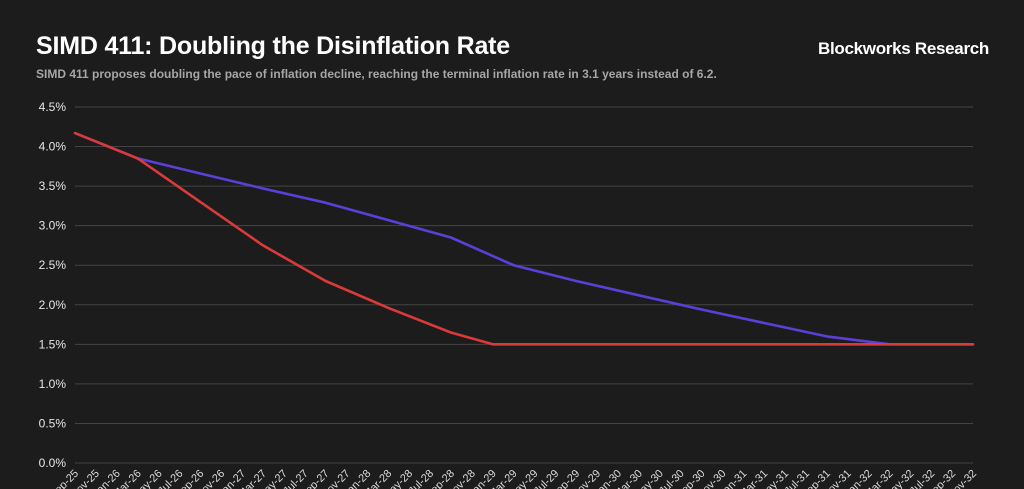 The image size is (1024, 489). What do you see at coordinates (273, 46) in the screenshot?
I see `chart-title: SIMD 411: Doubling the Disinflation Rate` at bounding box center [273, 46].